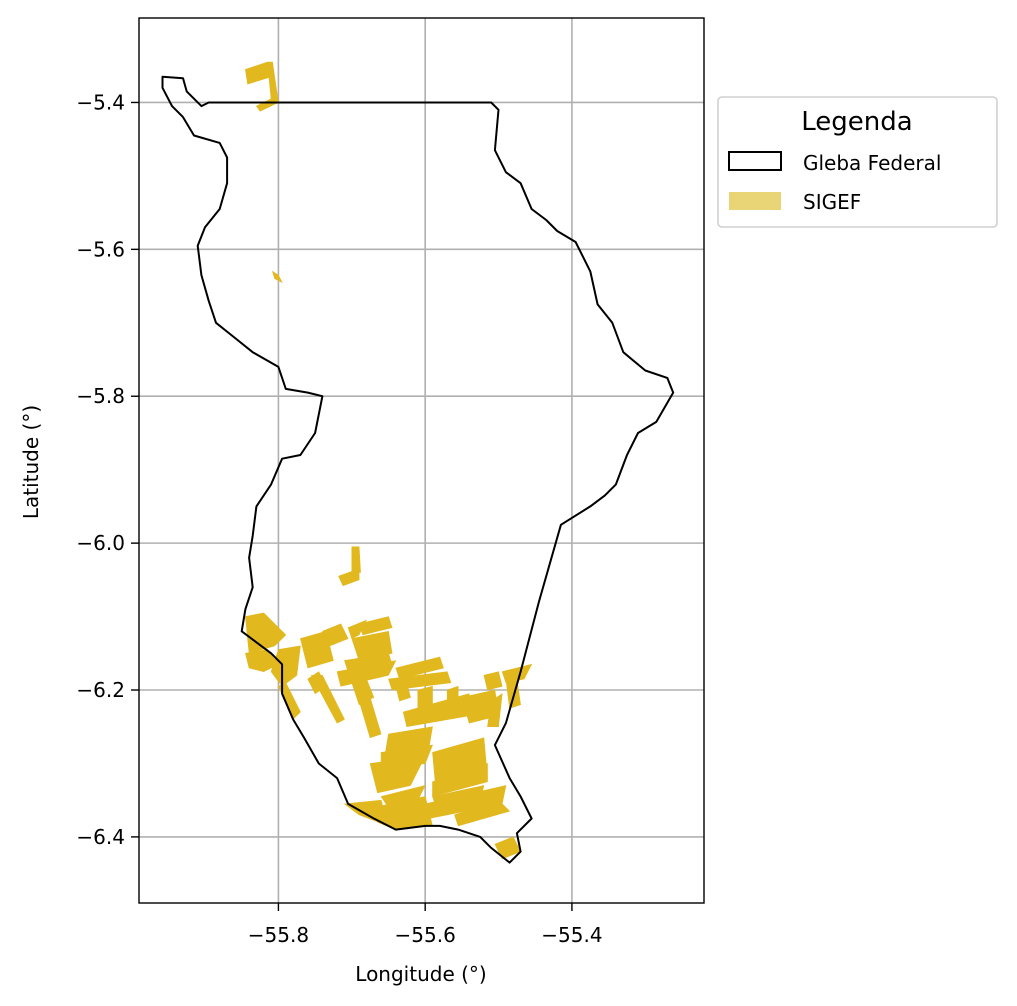  What do you see at coordinates (755, 201) in the screenshot?
I see `legend-swatch-sigef` at bounding box center [755, 201].